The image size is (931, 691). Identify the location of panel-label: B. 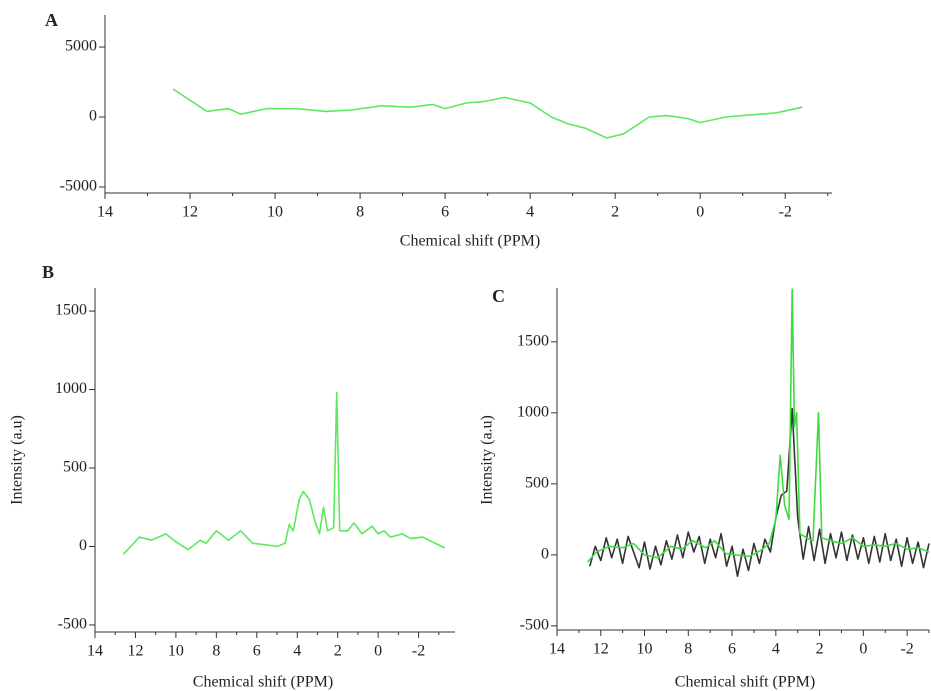
(48, 272).